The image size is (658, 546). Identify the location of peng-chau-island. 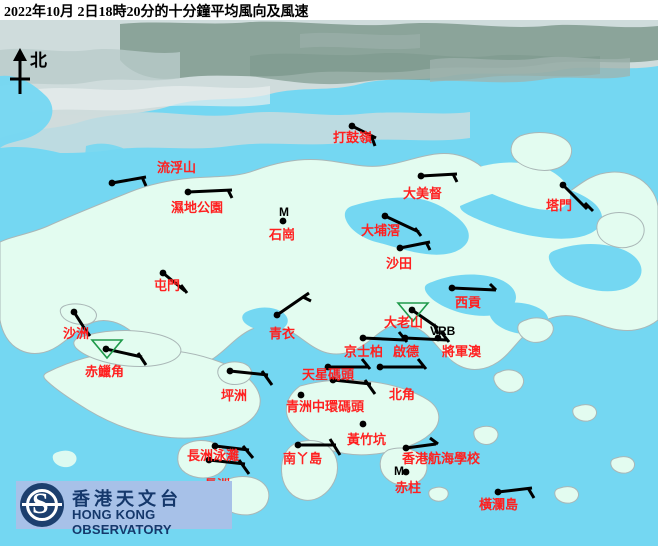
(235, 373).